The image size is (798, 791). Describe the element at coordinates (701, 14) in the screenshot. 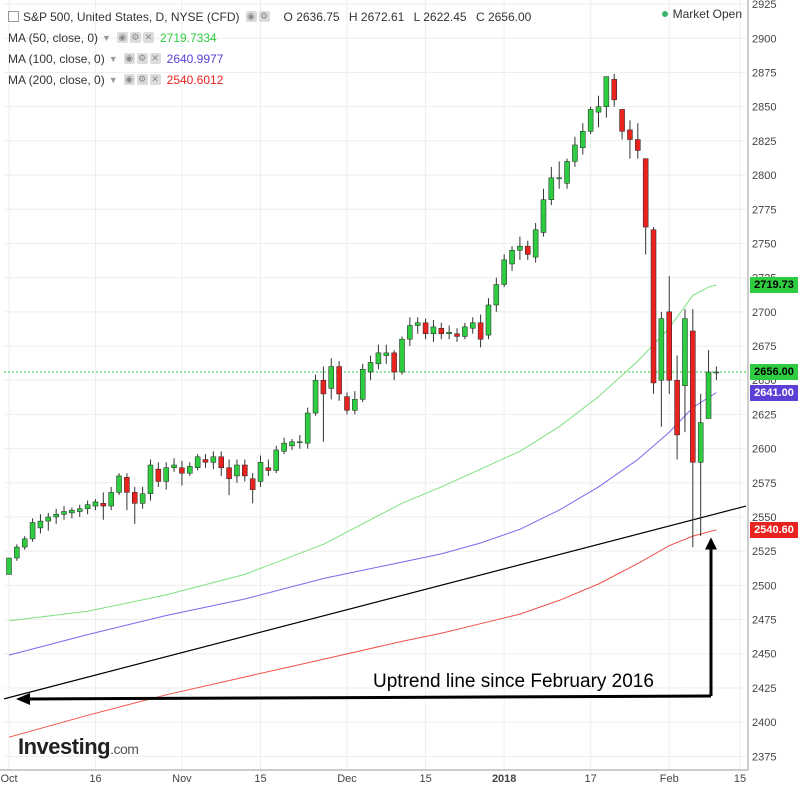

I see `market-status: Market Open` at that location.